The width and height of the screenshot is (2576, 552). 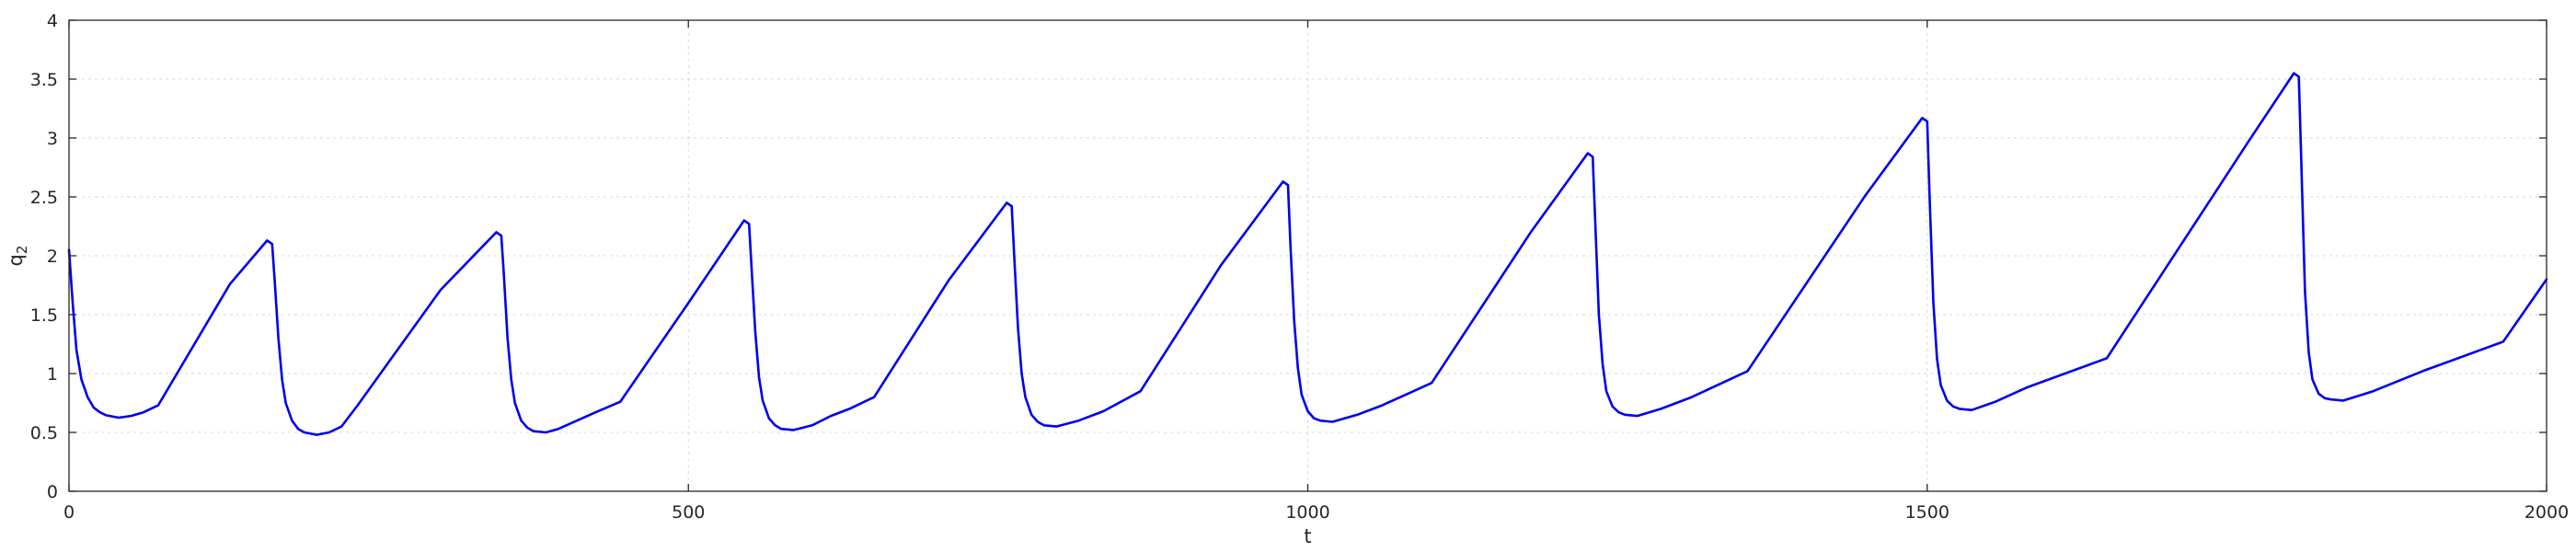 What do you see at coordinates (1927, 512) in the screenshot?
I see `x-tick-label: 1500` at bounding box center [1927, 512].